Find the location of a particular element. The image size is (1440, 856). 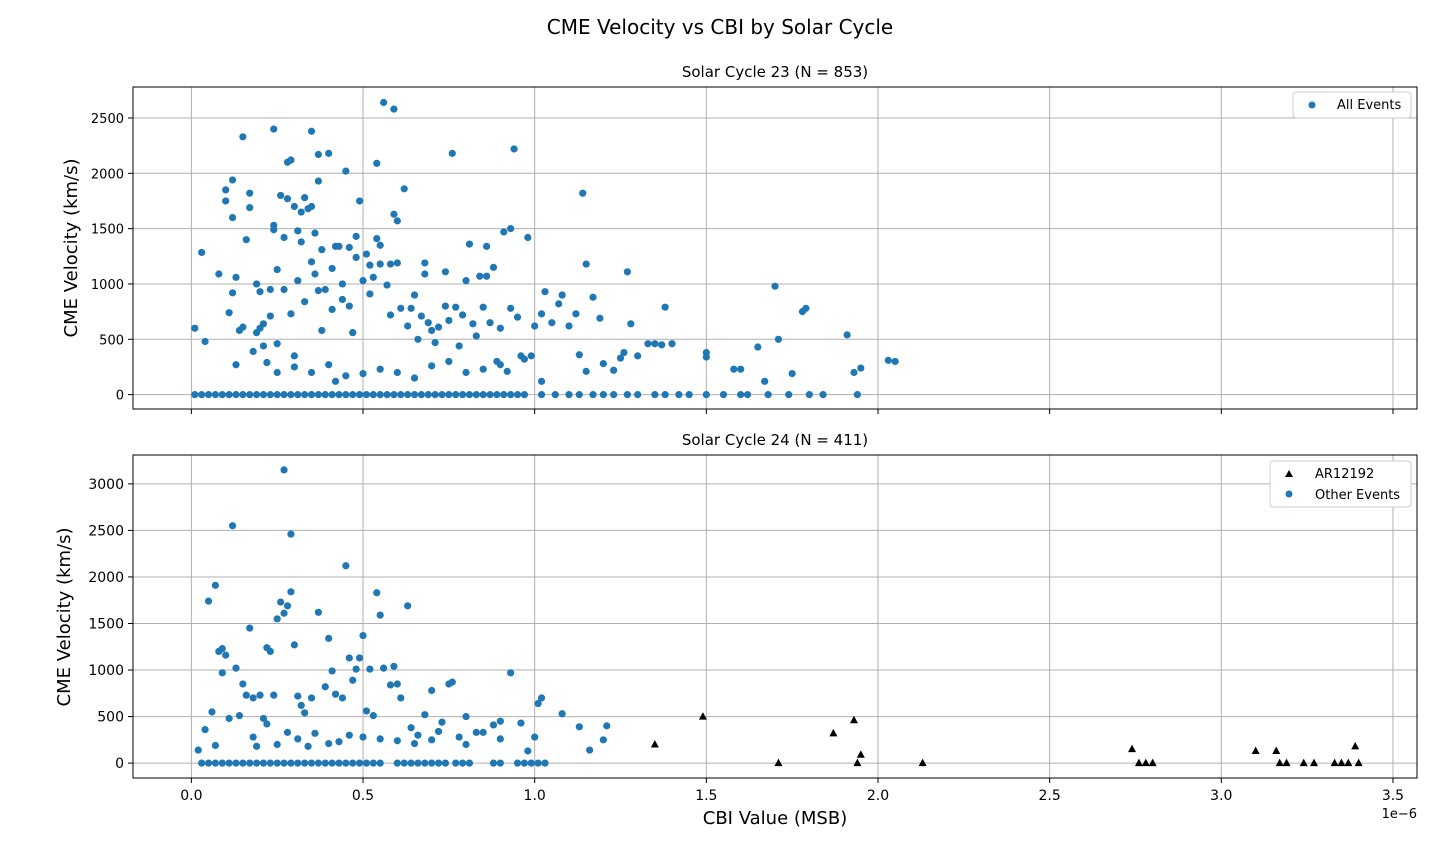

y-tick-label: 1000 is located at coordinates (107, 285).